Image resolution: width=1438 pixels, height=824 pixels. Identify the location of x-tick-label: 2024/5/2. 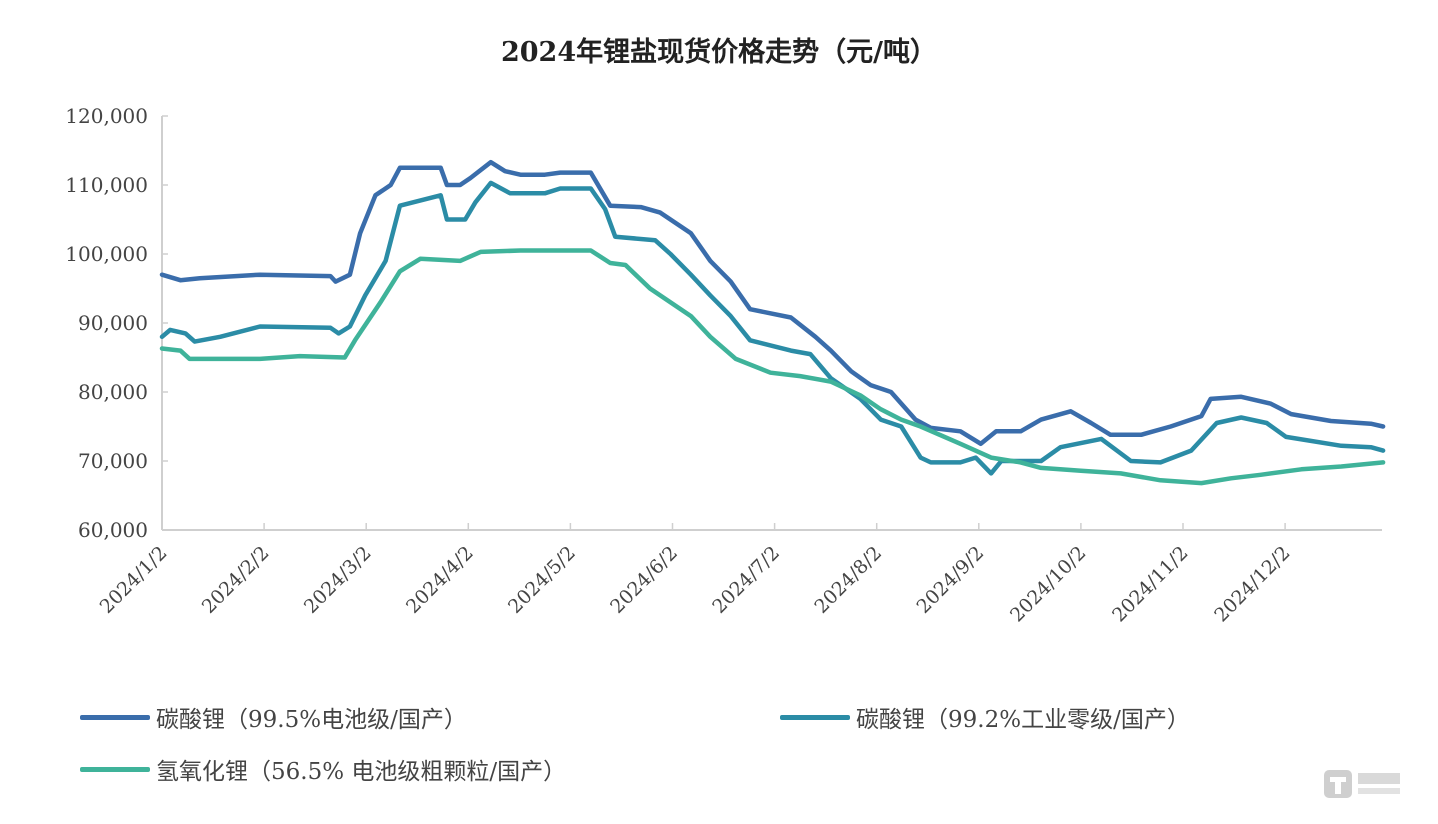
(542, 580).